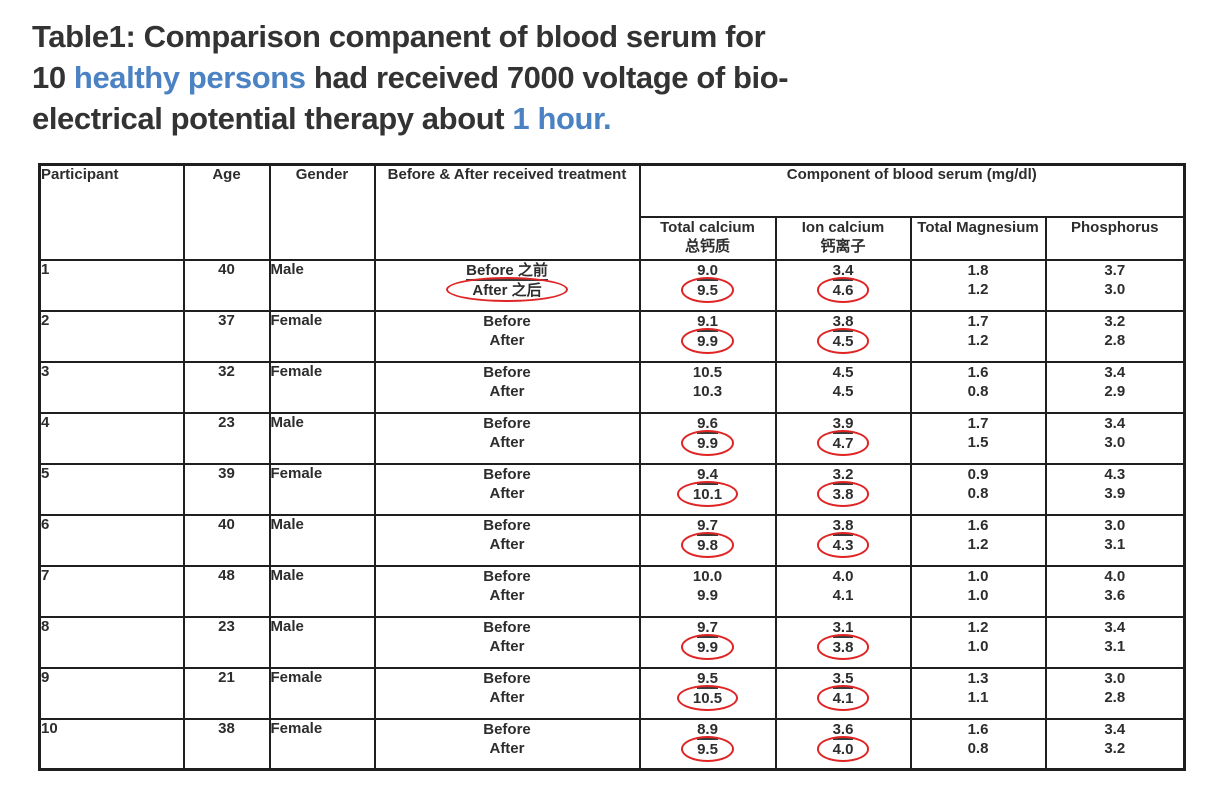  What do you see at coordinates (1115, 693) in the screenshot?
I see `phosphorus-cell: 3.0 2.8` at bounding box center [1115, 693].